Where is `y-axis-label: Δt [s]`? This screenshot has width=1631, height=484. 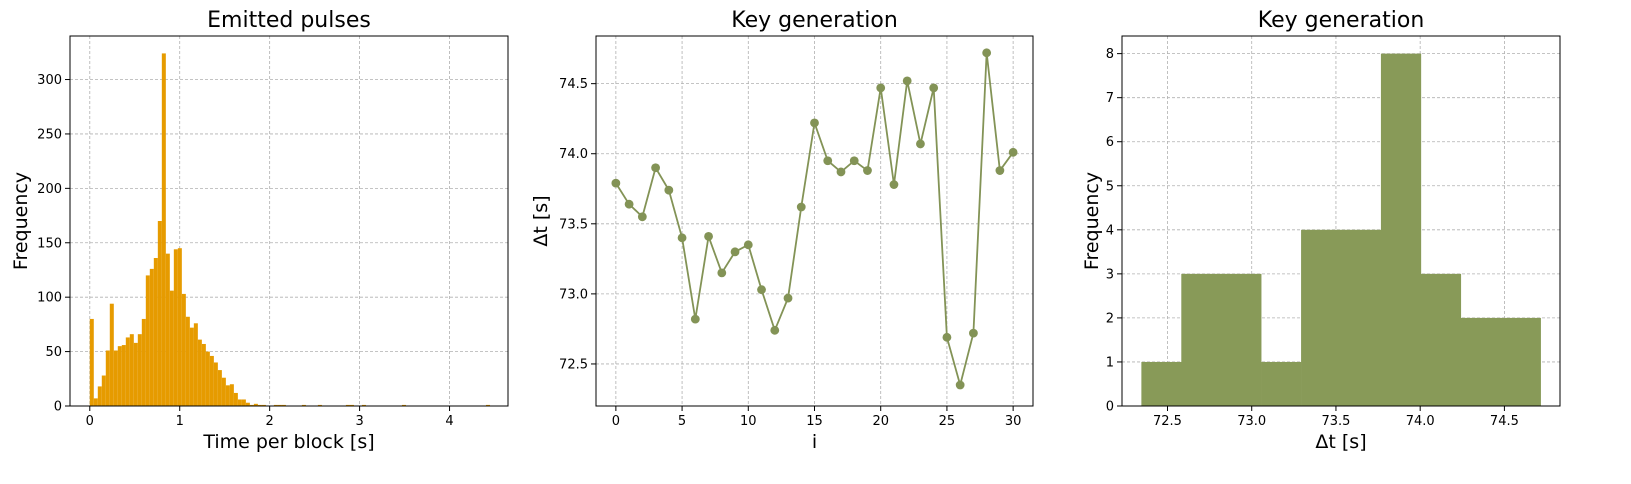 y-axis-label: Δt [s] is located at coordinates (541, 220).